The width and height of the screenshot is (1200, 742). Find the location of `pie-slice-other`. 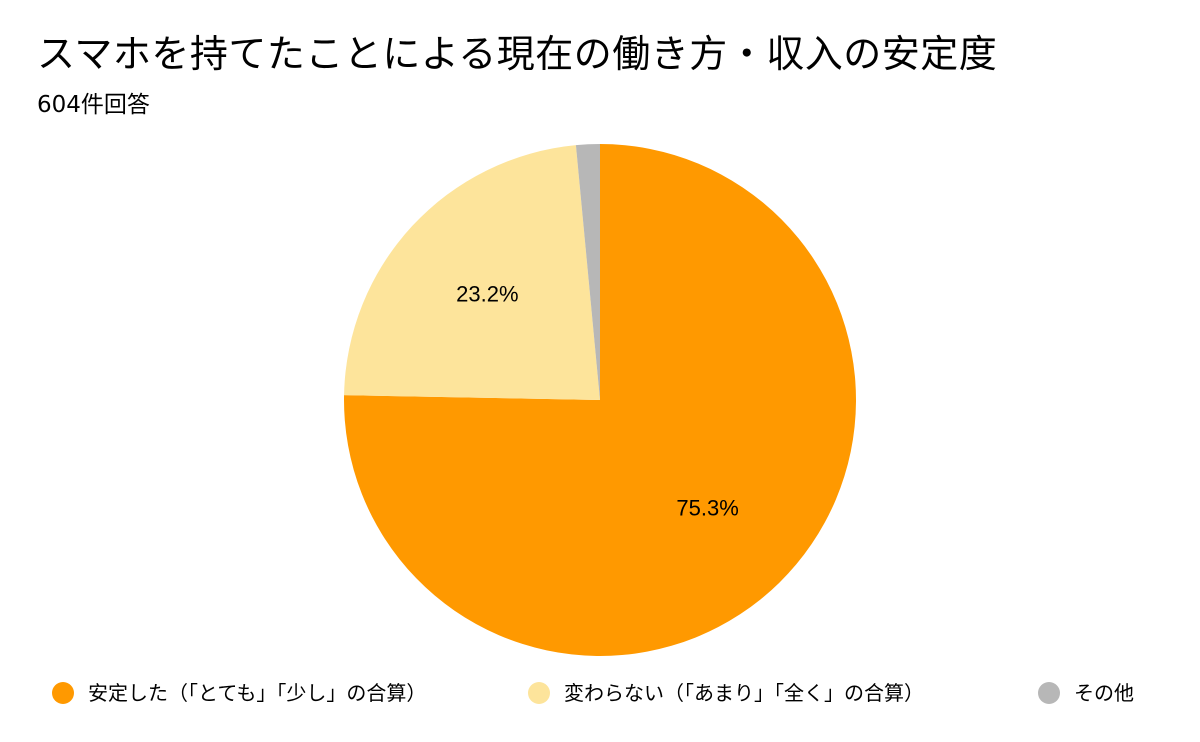

pie-slice-other is located at coordinates (587, 272).